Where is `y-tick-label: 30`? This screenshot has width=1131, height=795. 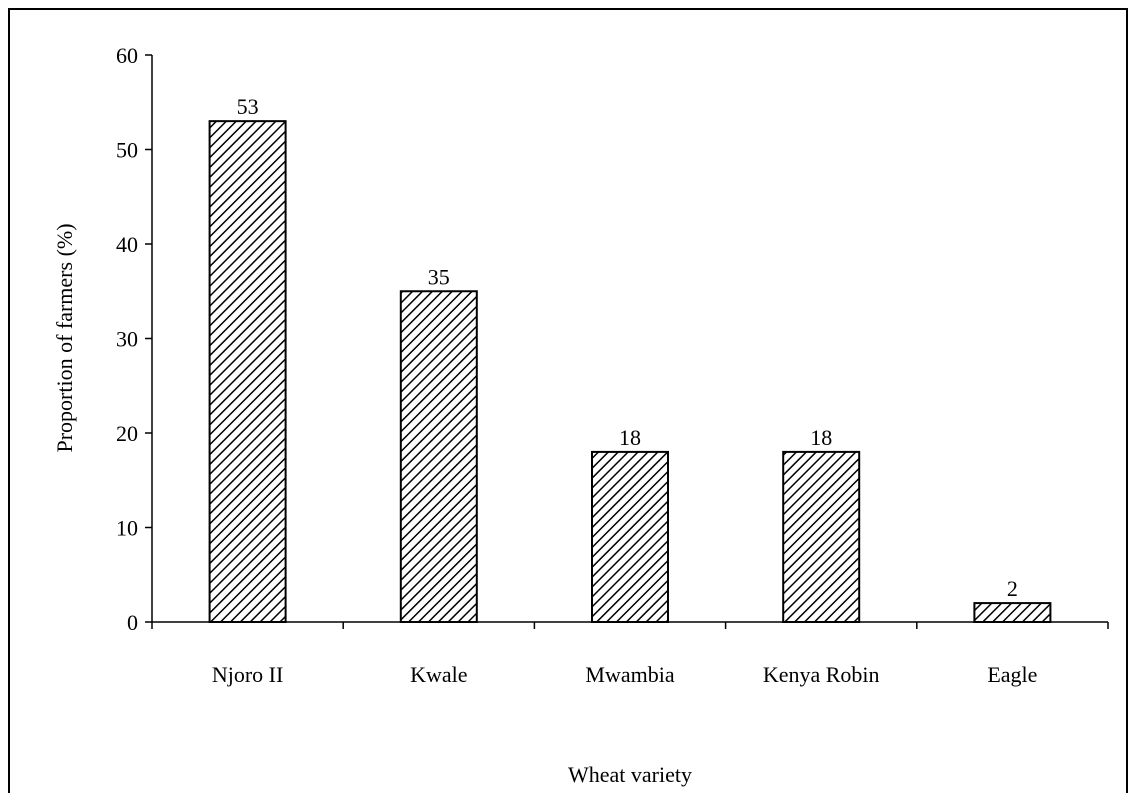
y-tick-label: 30 is located at coordinates (127, 339).